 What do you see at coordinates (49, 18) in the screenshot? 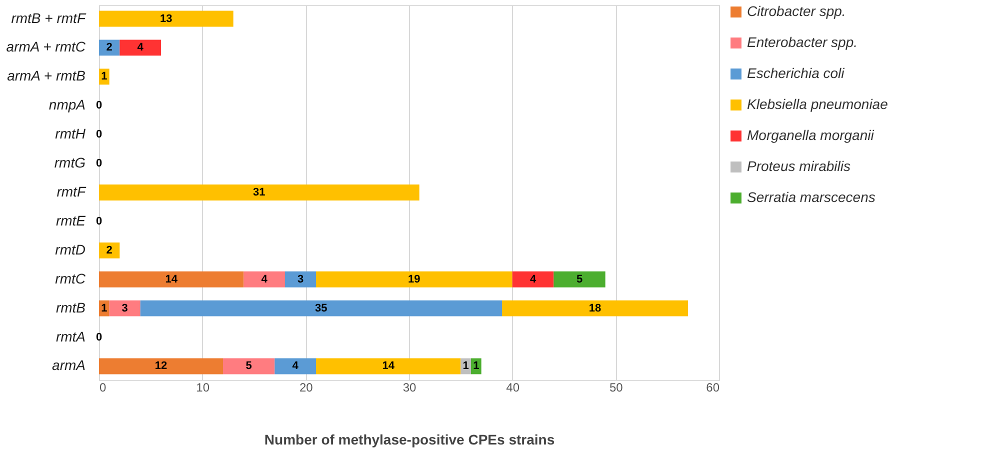
I see `y-tick-label: rmtB + rmtF` at bounding box center [49, 18].